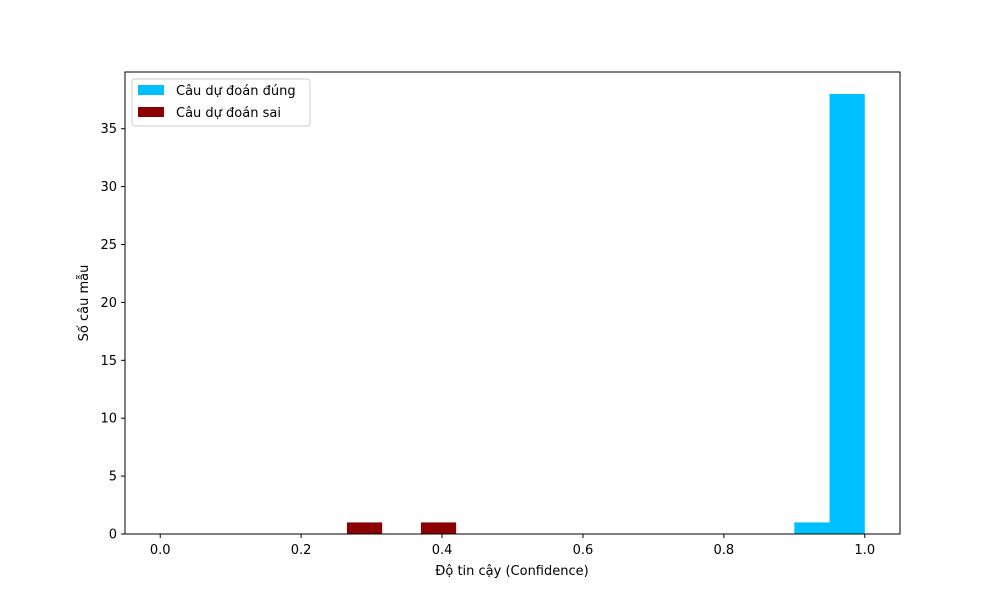 Image resolution: width=1000 pixels, height=600 pixels. I want to click on legend: Câu dự đoán đúng Câu dự đoán sai, so click(221, 102).